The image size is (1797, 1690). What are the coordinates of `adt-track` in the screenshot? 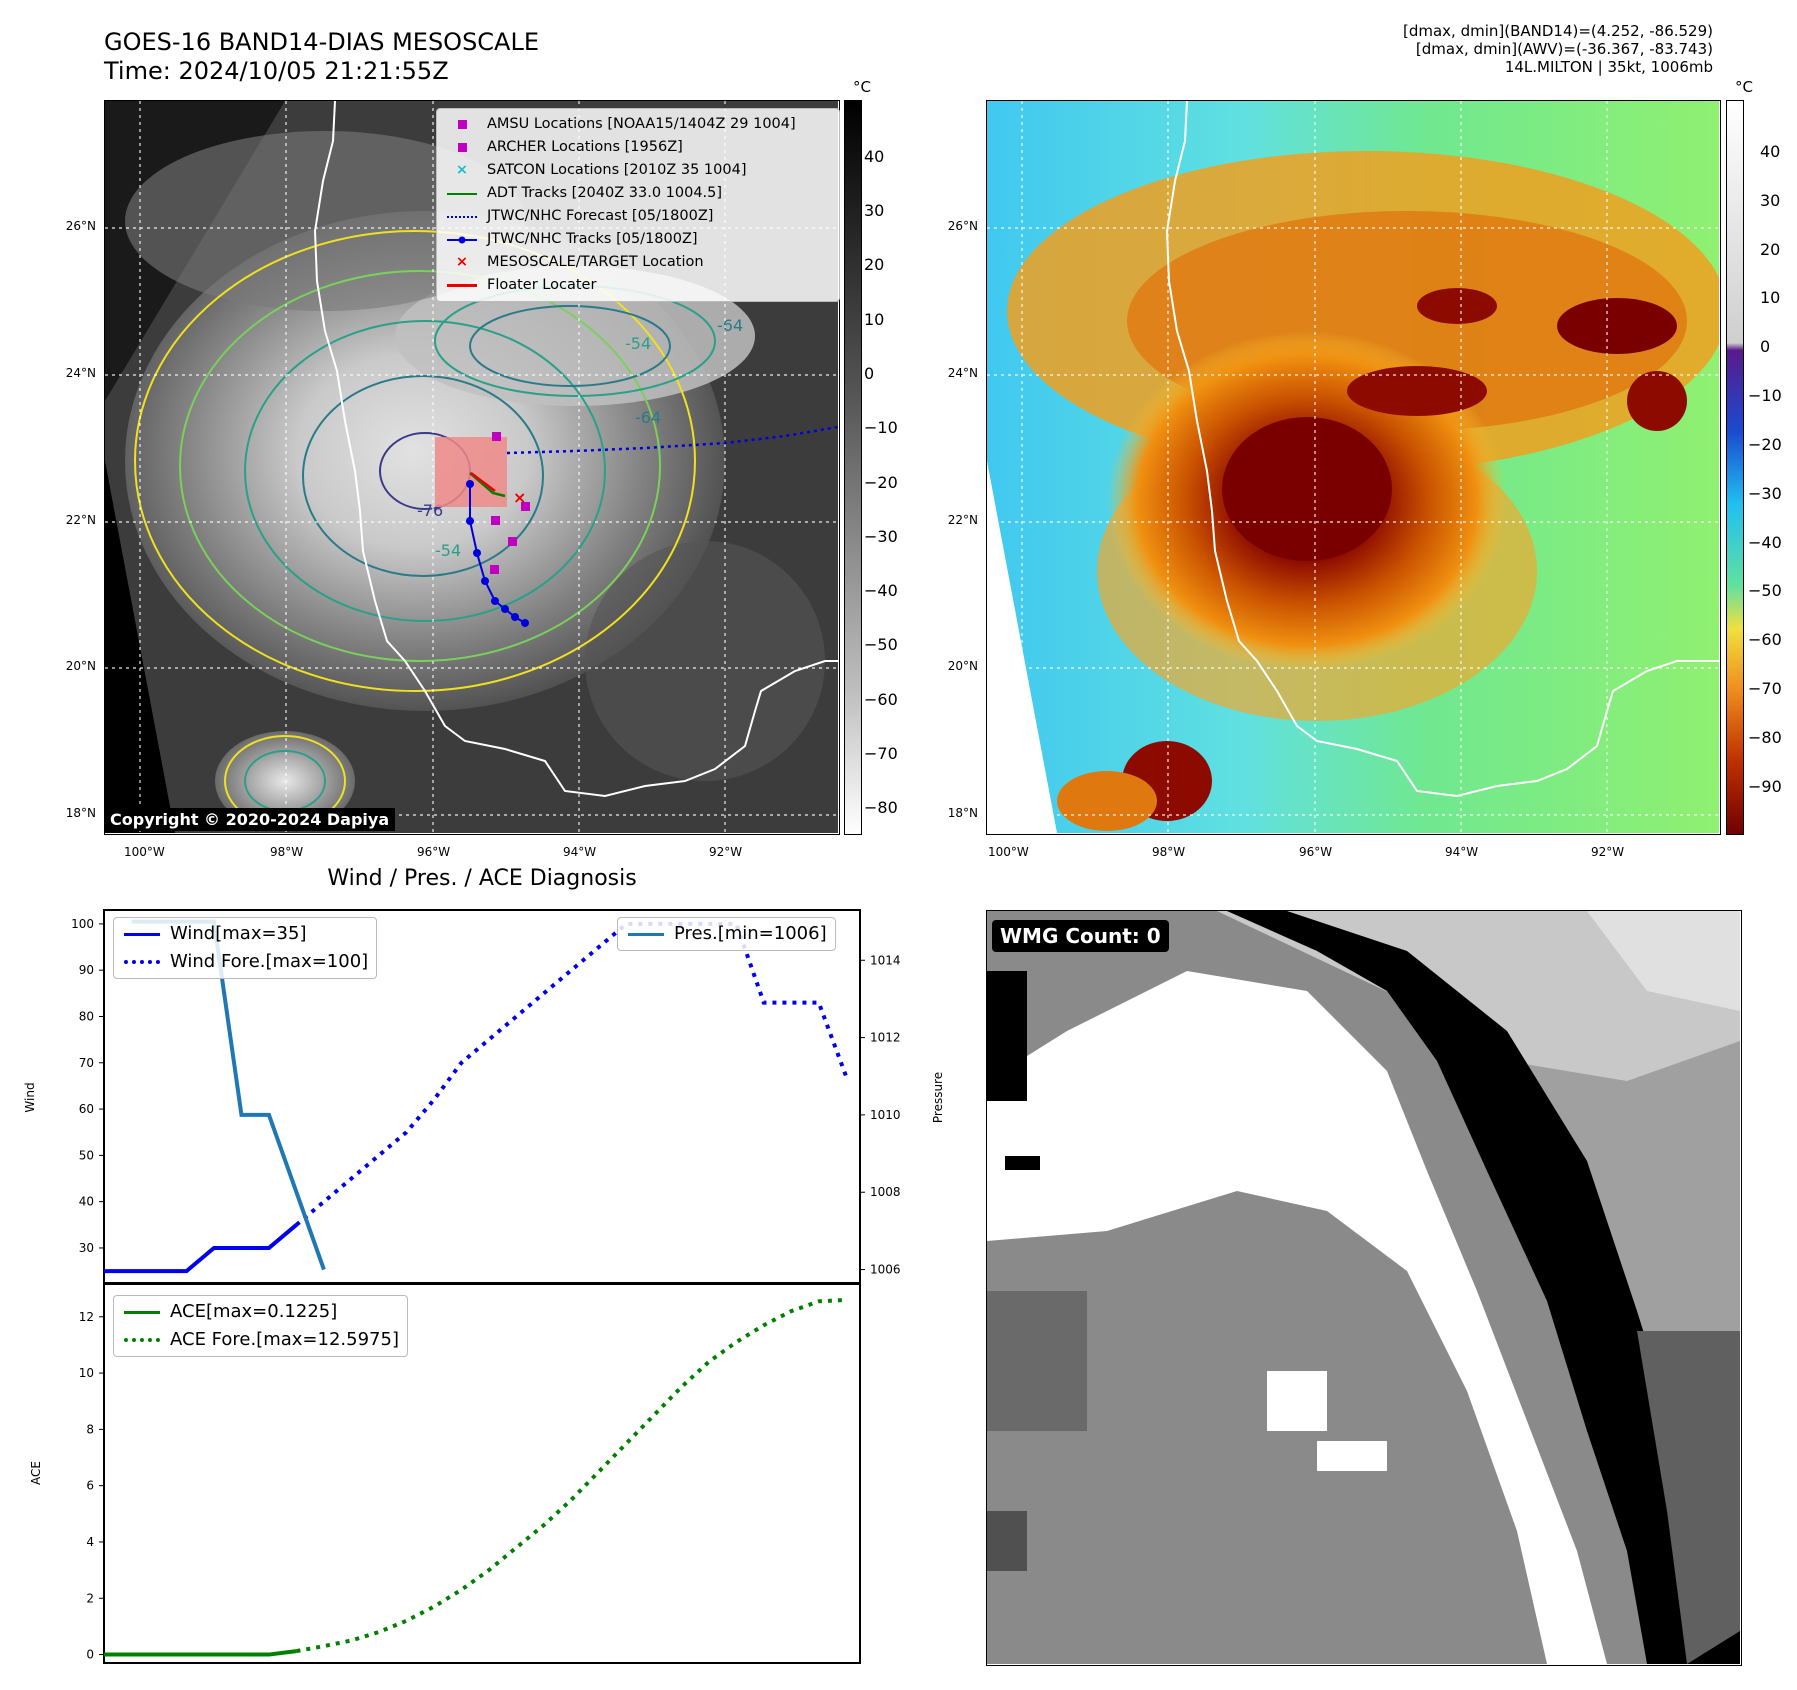 It's located at (487, 485).